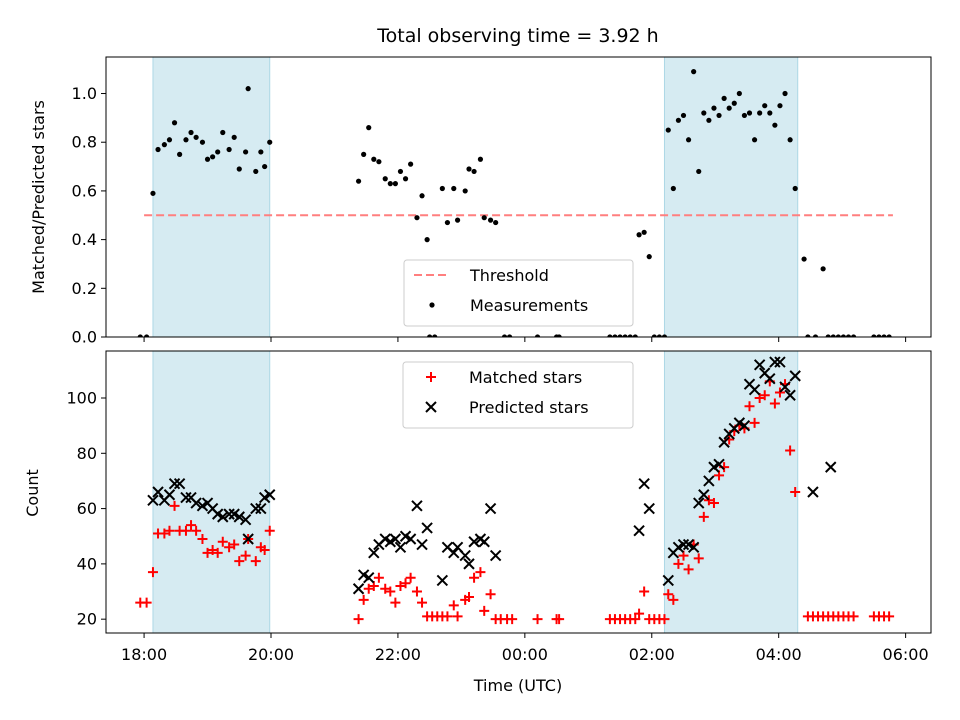 The height and width of the screenshot is (720, 960). Describe the element at coordinates (87, 453) in the screenshot. I see `bottom-y-tick-label: 80` at that location.